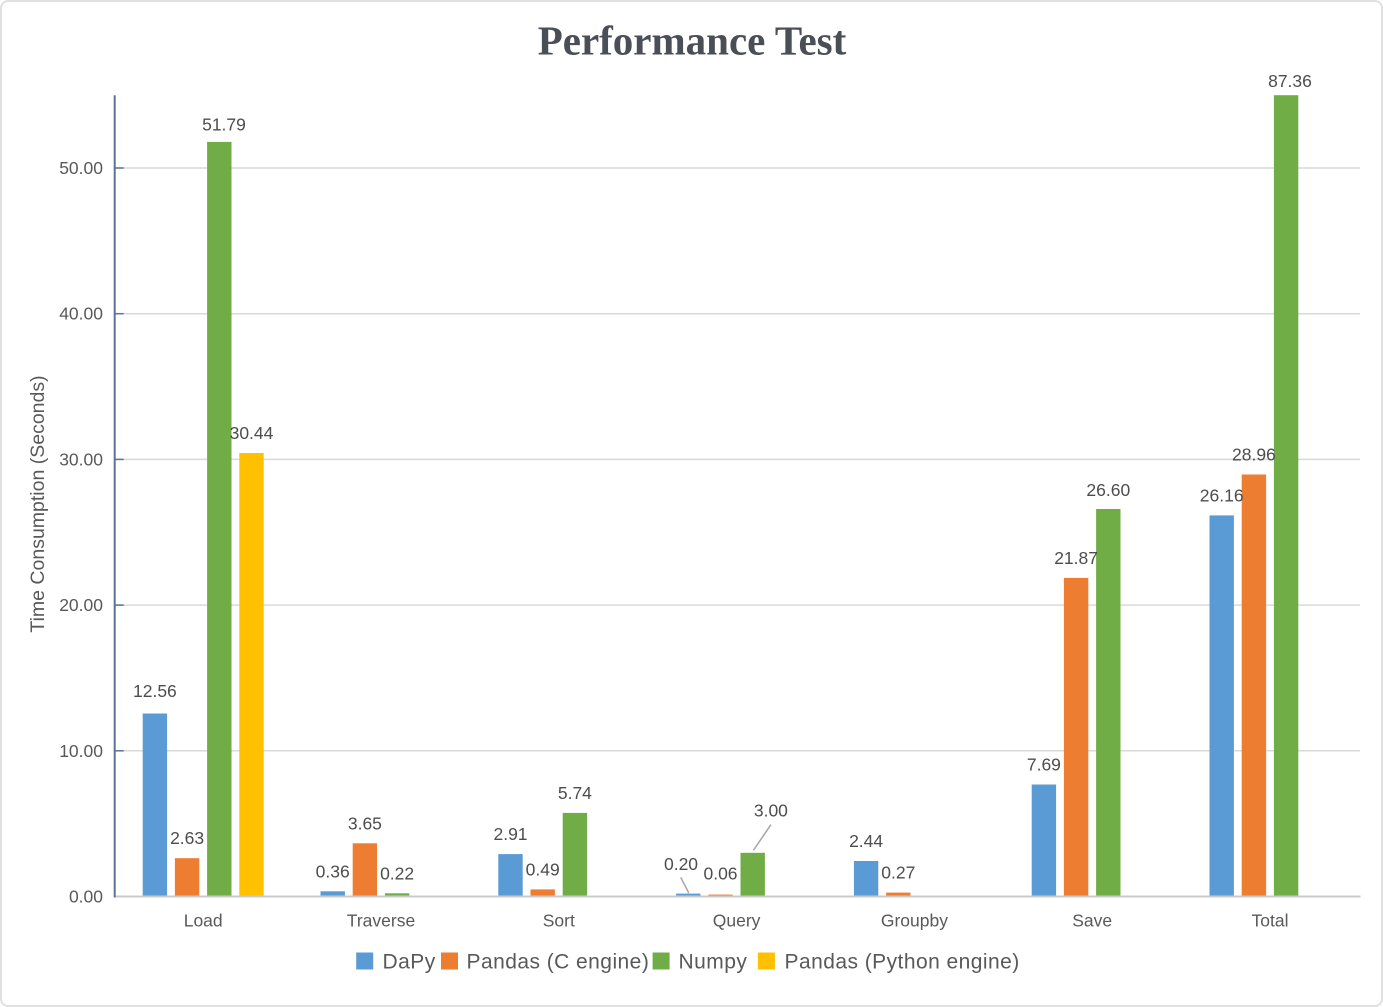 Image resolution: width=1383 pixels, height=1007 pixels. Describe the element at coordinates (86, 897) in the screenshot. I see `svg-text: 0.00` at that location.